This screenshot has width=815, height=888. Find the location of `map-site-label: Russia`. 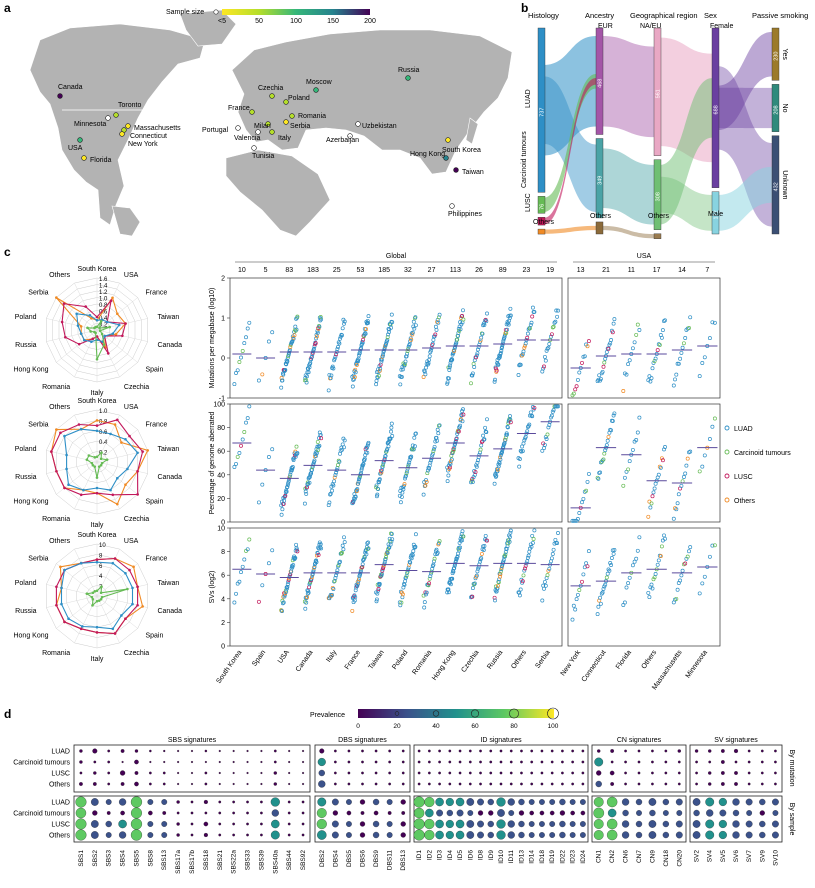

map-site-label: Russia is located at coordinates (409, 70).